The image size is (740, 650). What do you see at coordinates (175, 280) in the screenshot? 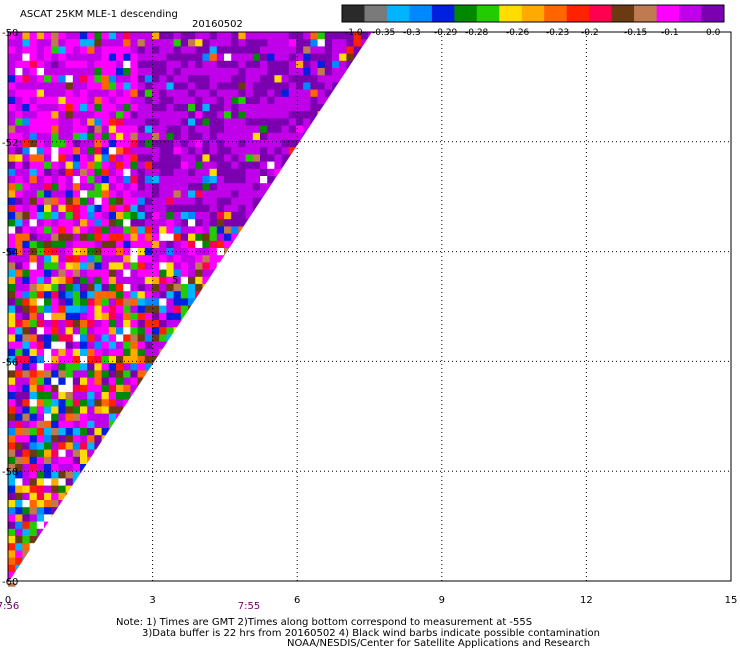
I see `swath-annotation: 5` at bounding box center [175, 280].